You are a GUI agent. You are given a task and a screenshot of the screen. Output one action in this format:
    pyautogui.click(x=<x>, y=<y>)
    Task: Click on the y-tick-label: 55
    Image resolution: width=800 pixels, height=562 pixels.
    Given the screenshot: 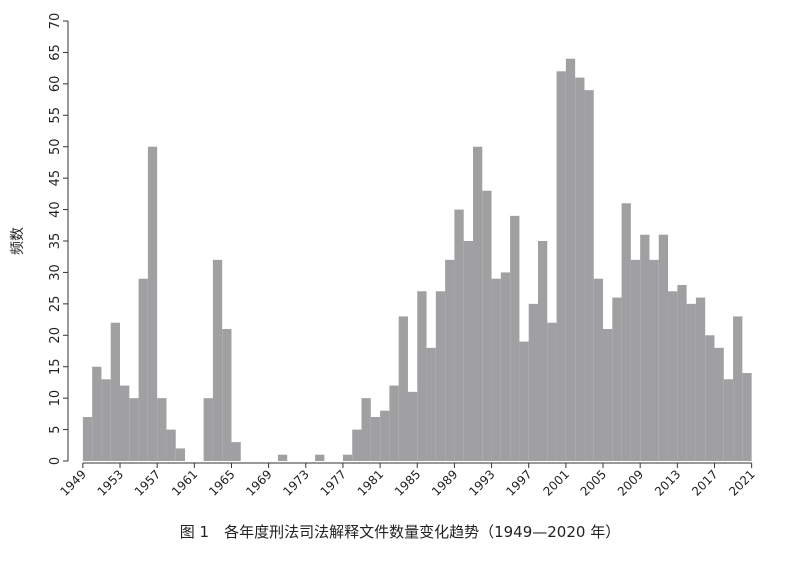 What is the action you would take?
    pyautogui.click(x=55, y=115)
    